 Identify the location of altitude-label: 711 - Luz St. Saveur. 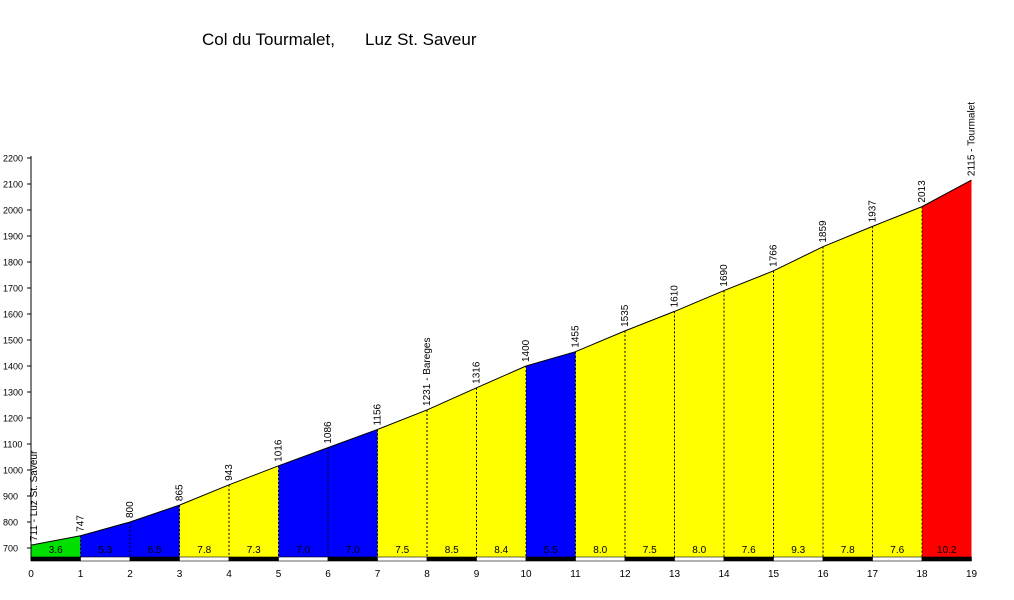
(34, 495).